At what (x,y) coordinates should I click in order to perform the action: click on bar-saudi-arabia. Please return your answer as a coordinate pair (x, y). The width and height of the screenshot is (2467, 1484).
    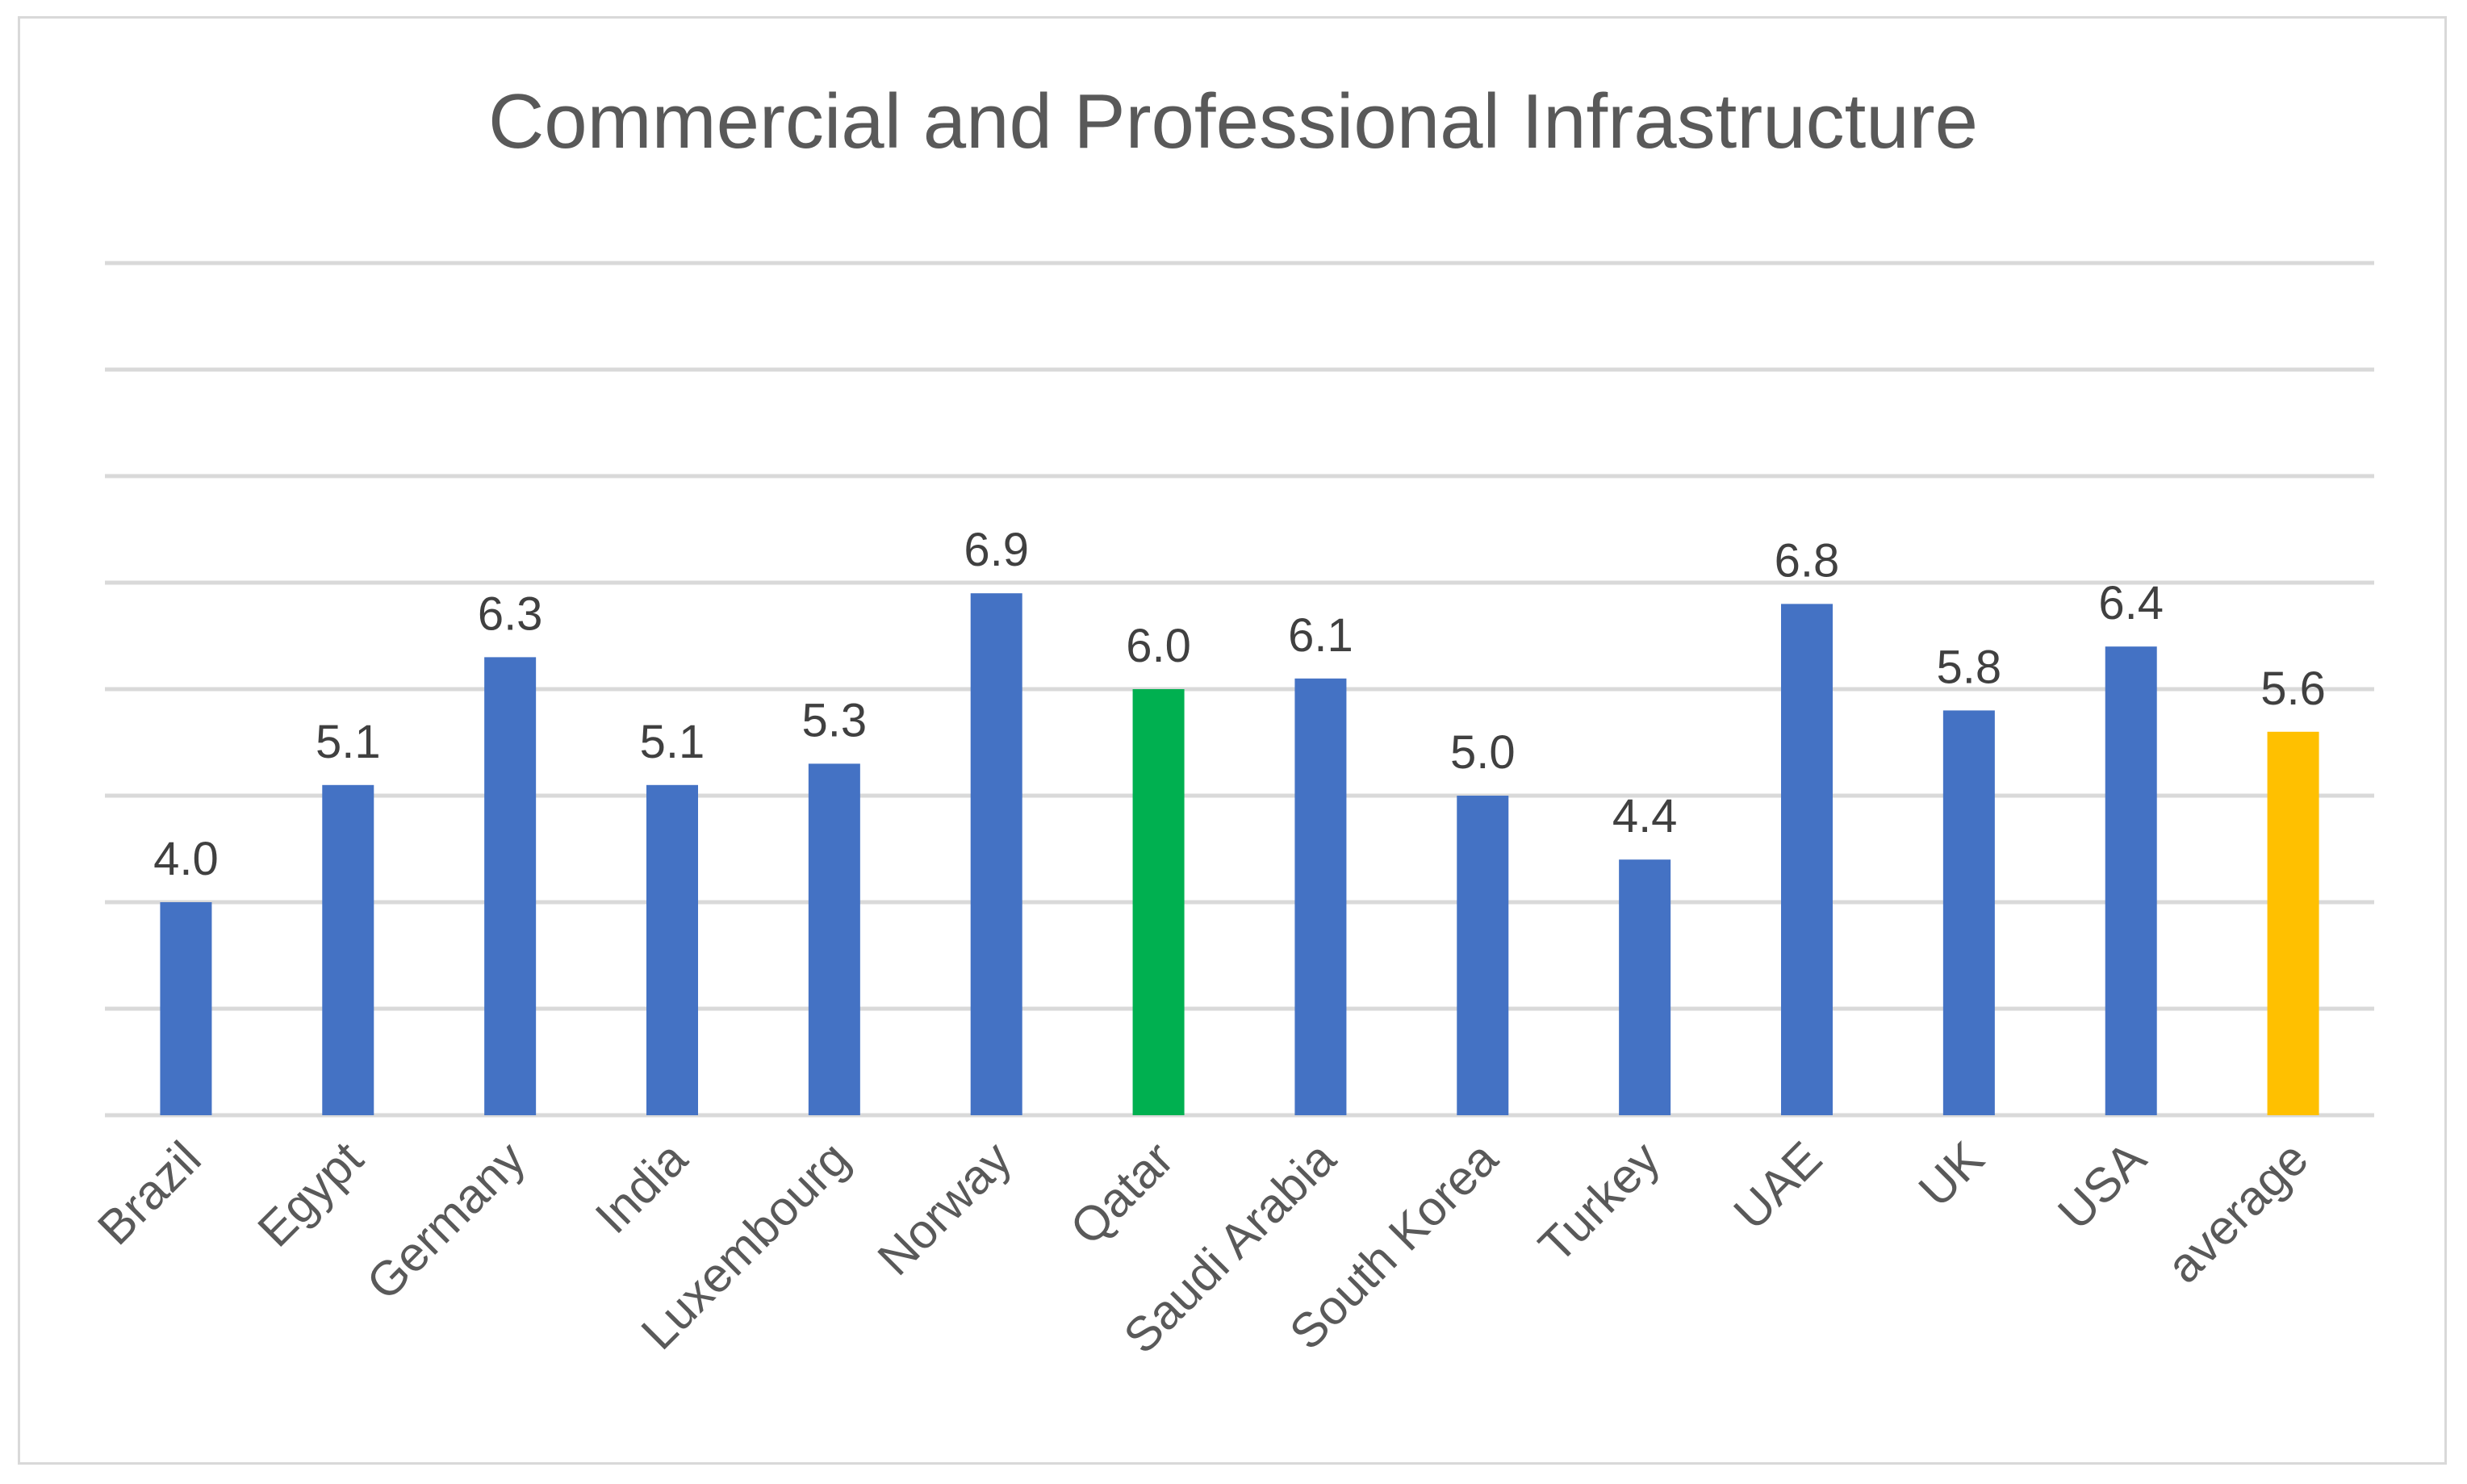
    Looking at the image, I should click on (1320, 896).